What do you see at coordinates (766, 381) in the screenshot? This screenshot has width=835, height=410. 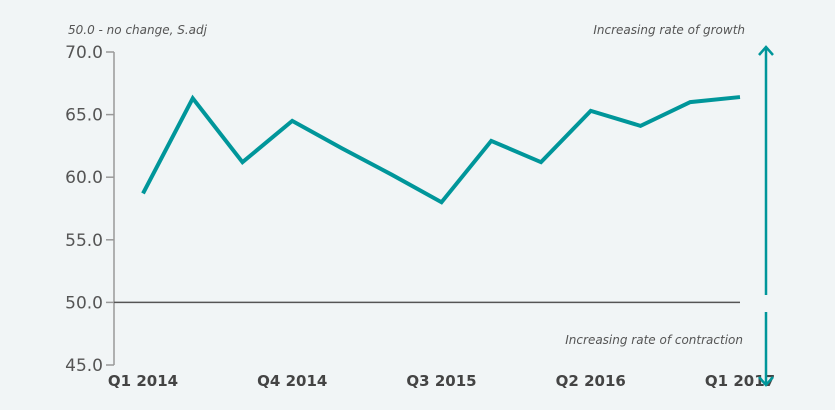 I see `arrow-down-icon` at bounding box center [766, 381].